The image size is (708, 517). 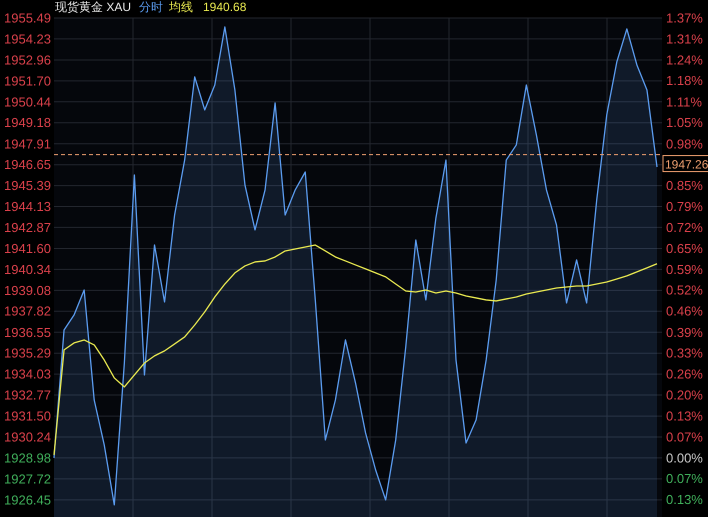 I want to click on y-tick-label: 1934.03, so click(x=27, y=374).